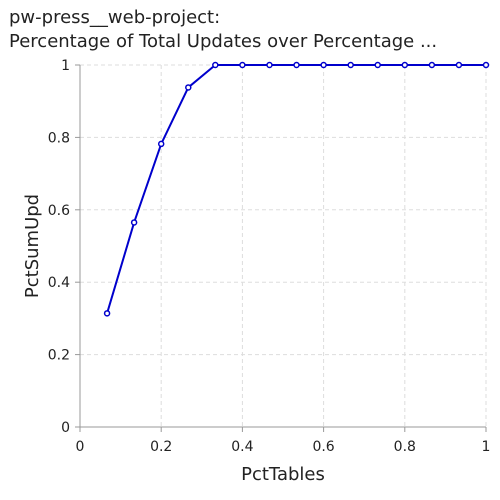  I want to click on y-tick-label: 0.4, so click(59, 283).